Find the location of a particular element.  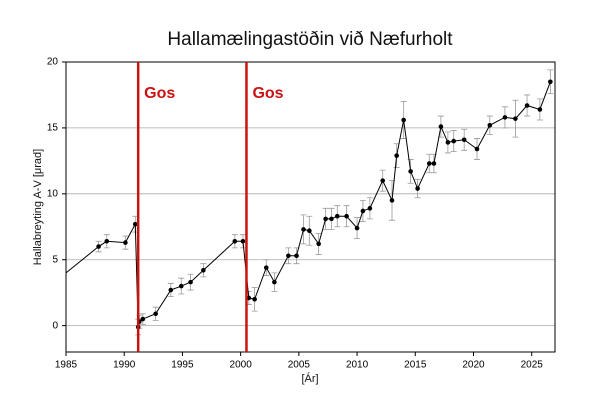

y-tick-label: 5 is located at coordinates (55, 259).